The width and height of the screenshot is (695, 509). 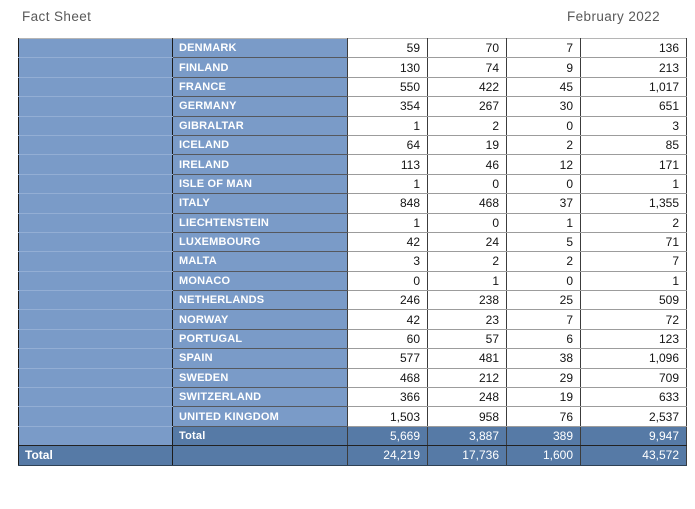 What do you see at coordinates (387, 455) in the screenshot?
I see `grand-total-value-cell: 24,219` at bounding box center [387, 455].